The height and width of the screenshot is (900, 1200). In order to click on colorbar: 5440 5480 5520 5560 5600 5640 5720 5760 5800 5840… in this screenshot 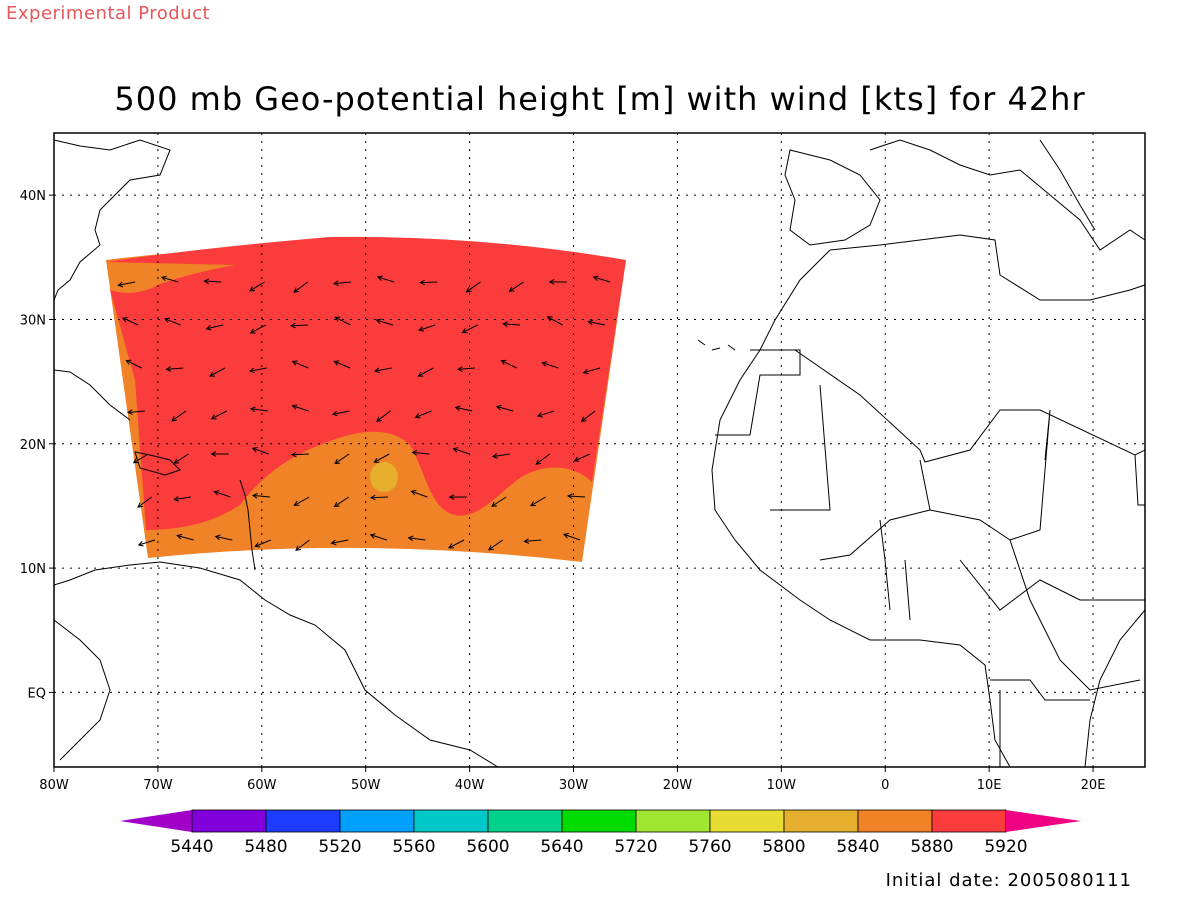, I will do `click(600, 833)`.